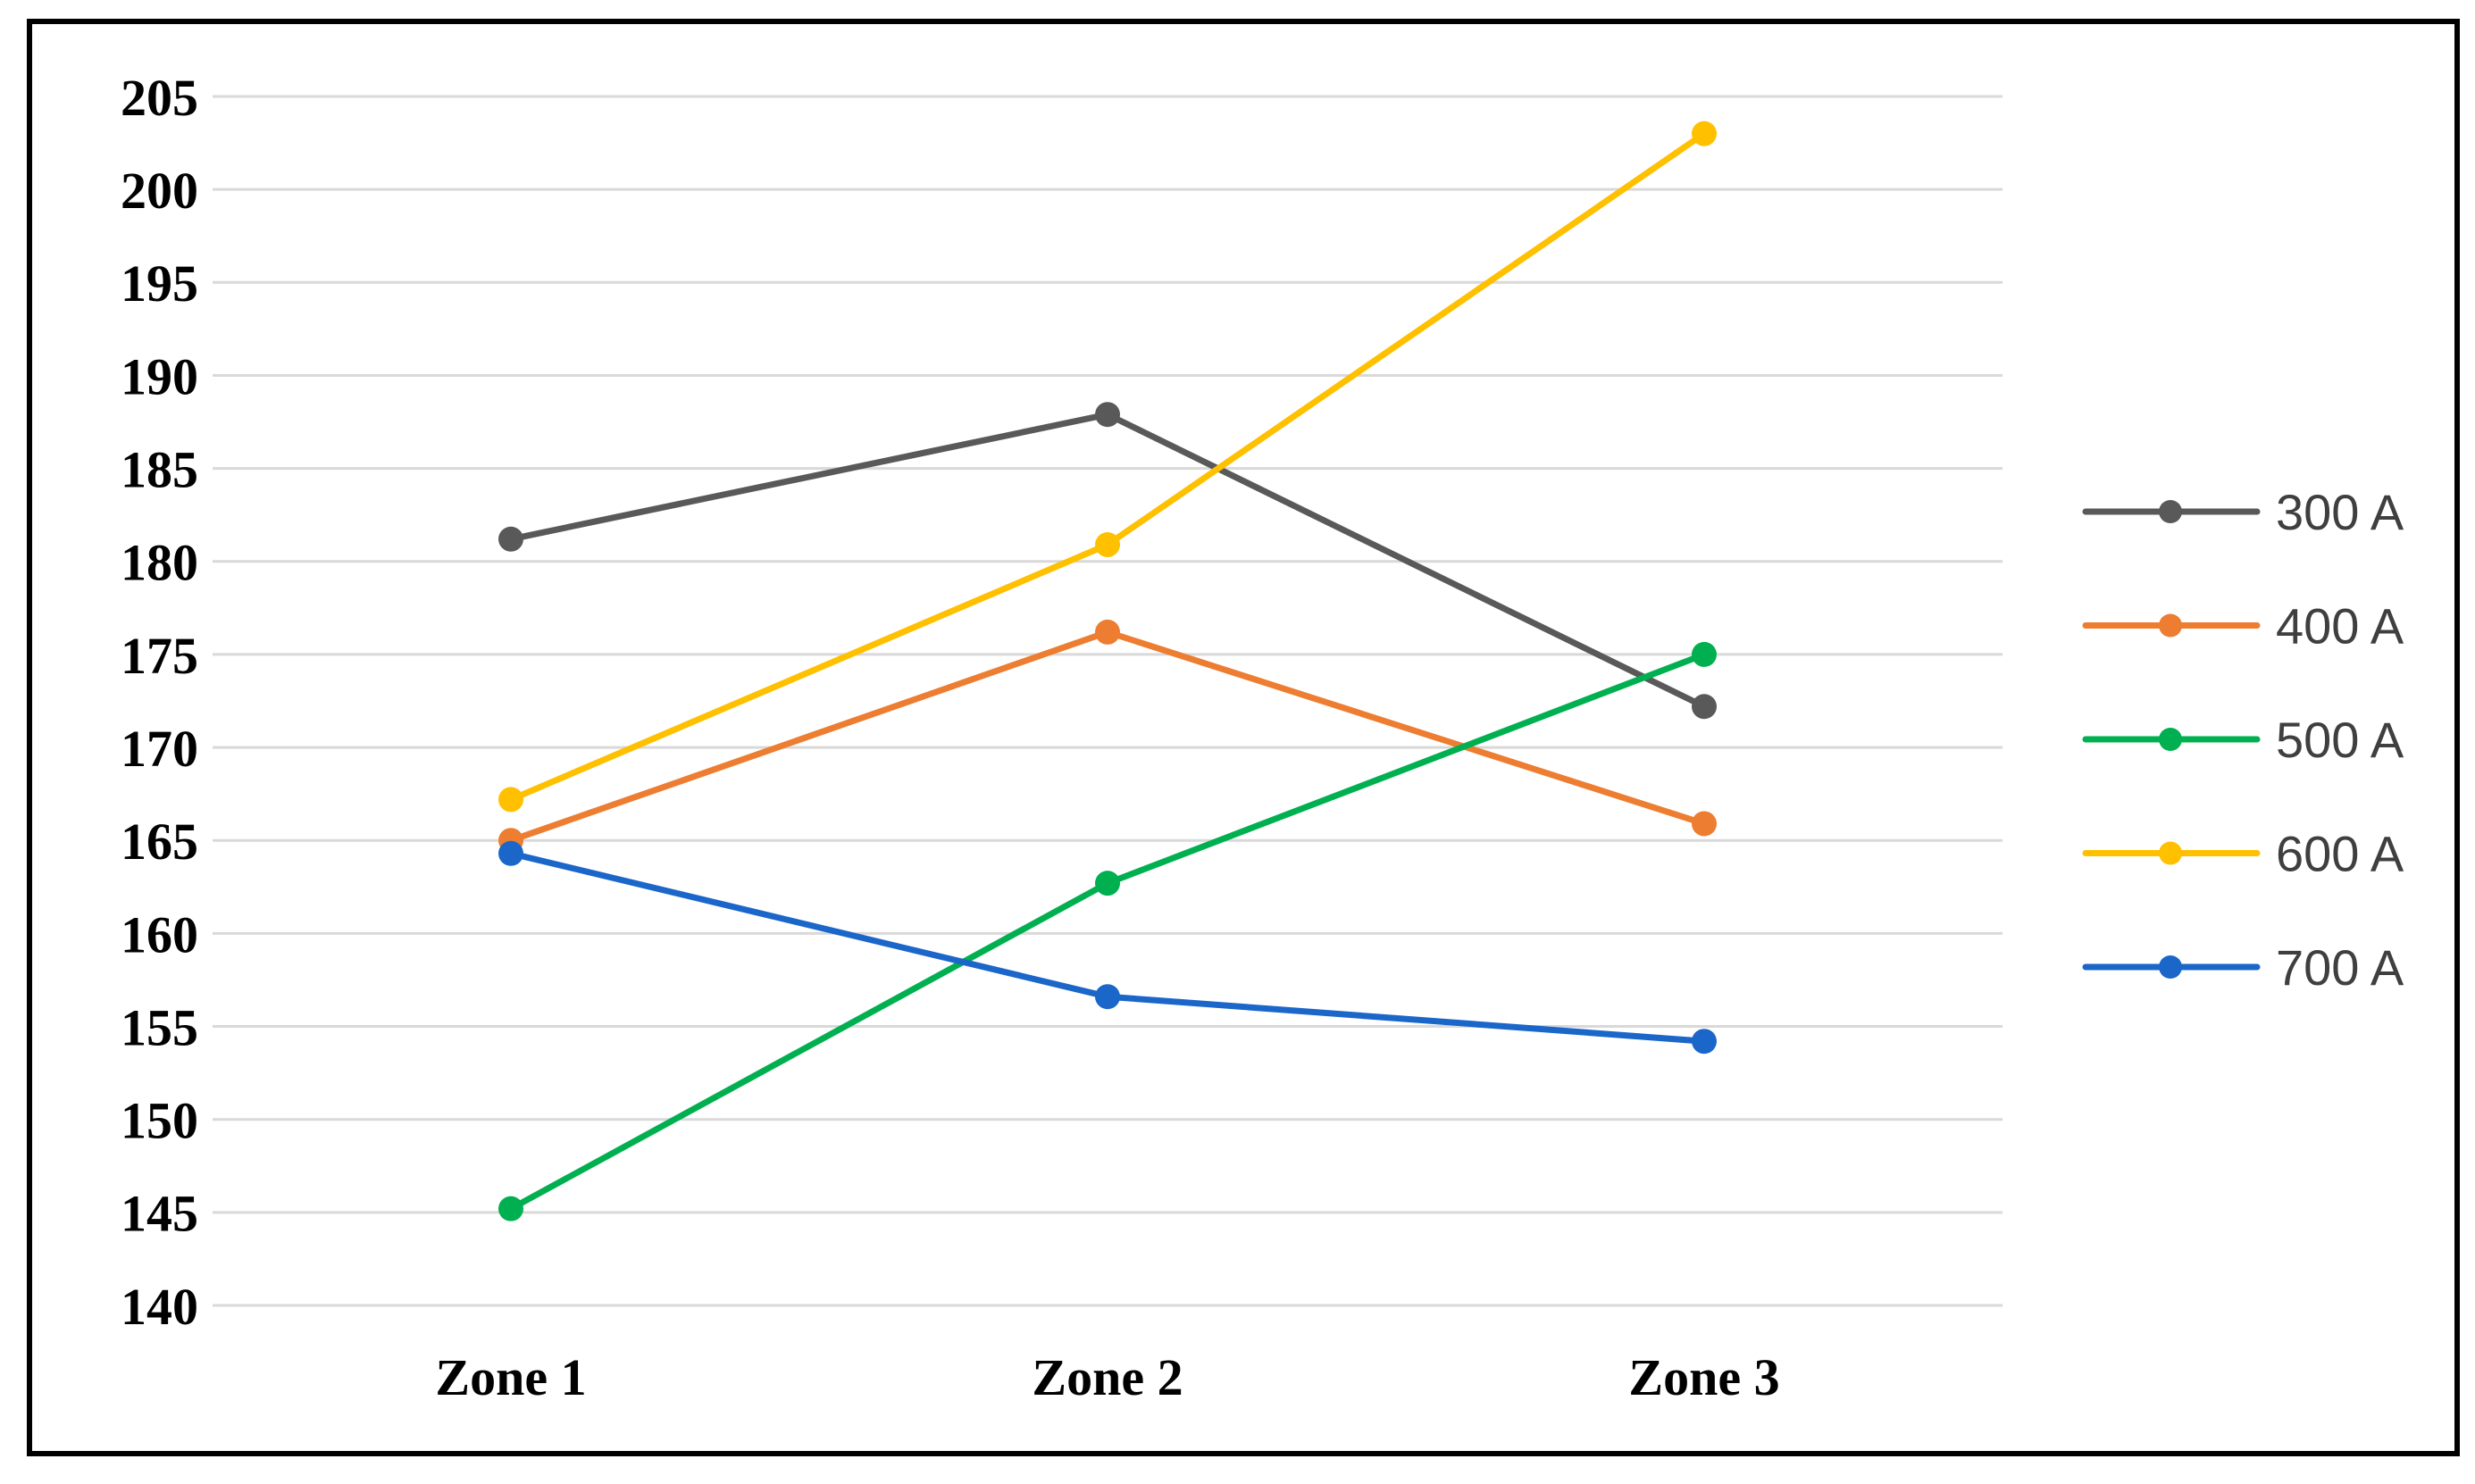  Describe the element at coordinates (160, 1121) in the screenshot. I see `y-tick-label: 150` at that location.